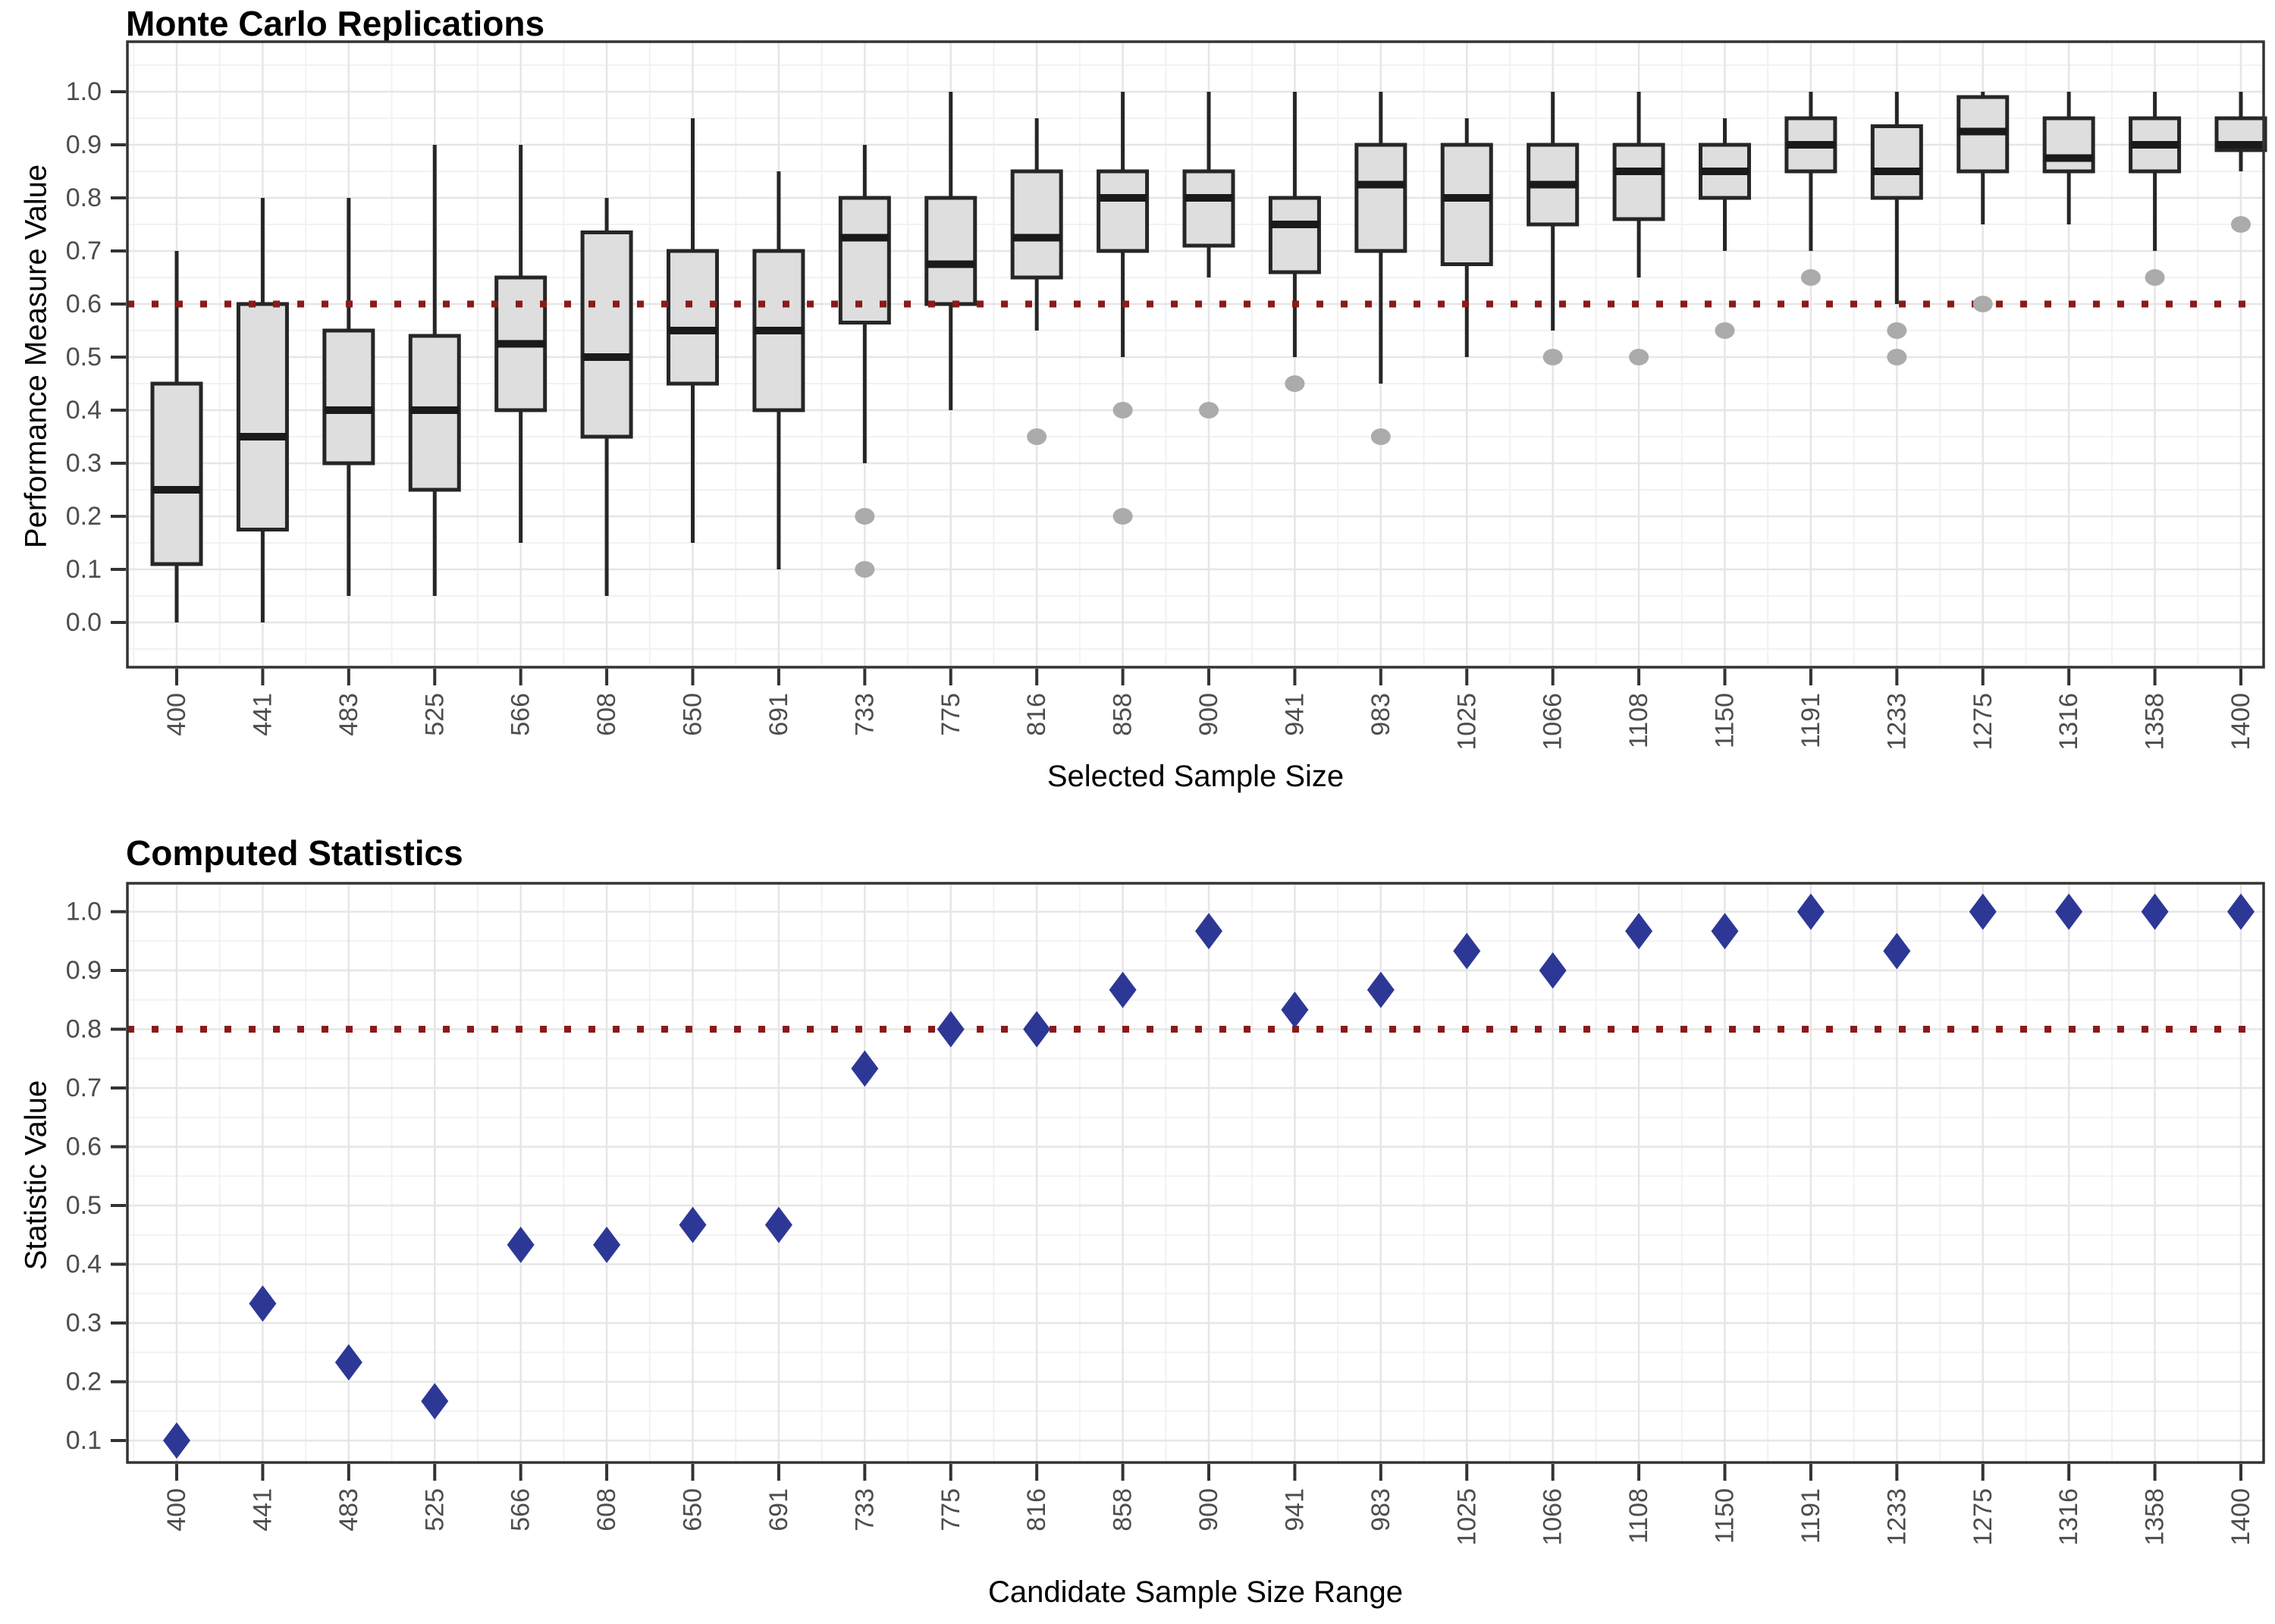  What do you see at coordinates (84, 144) in the screenshot?
I see `y-tick-label: 0.9` at bounding box center [84, 144].